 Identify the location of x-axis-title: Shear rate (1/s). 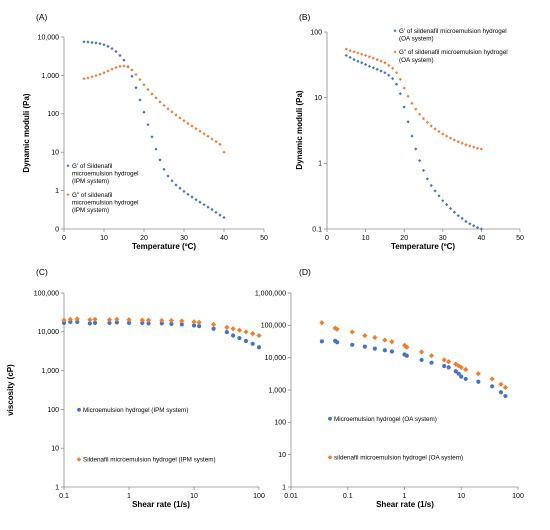
(161, 504).